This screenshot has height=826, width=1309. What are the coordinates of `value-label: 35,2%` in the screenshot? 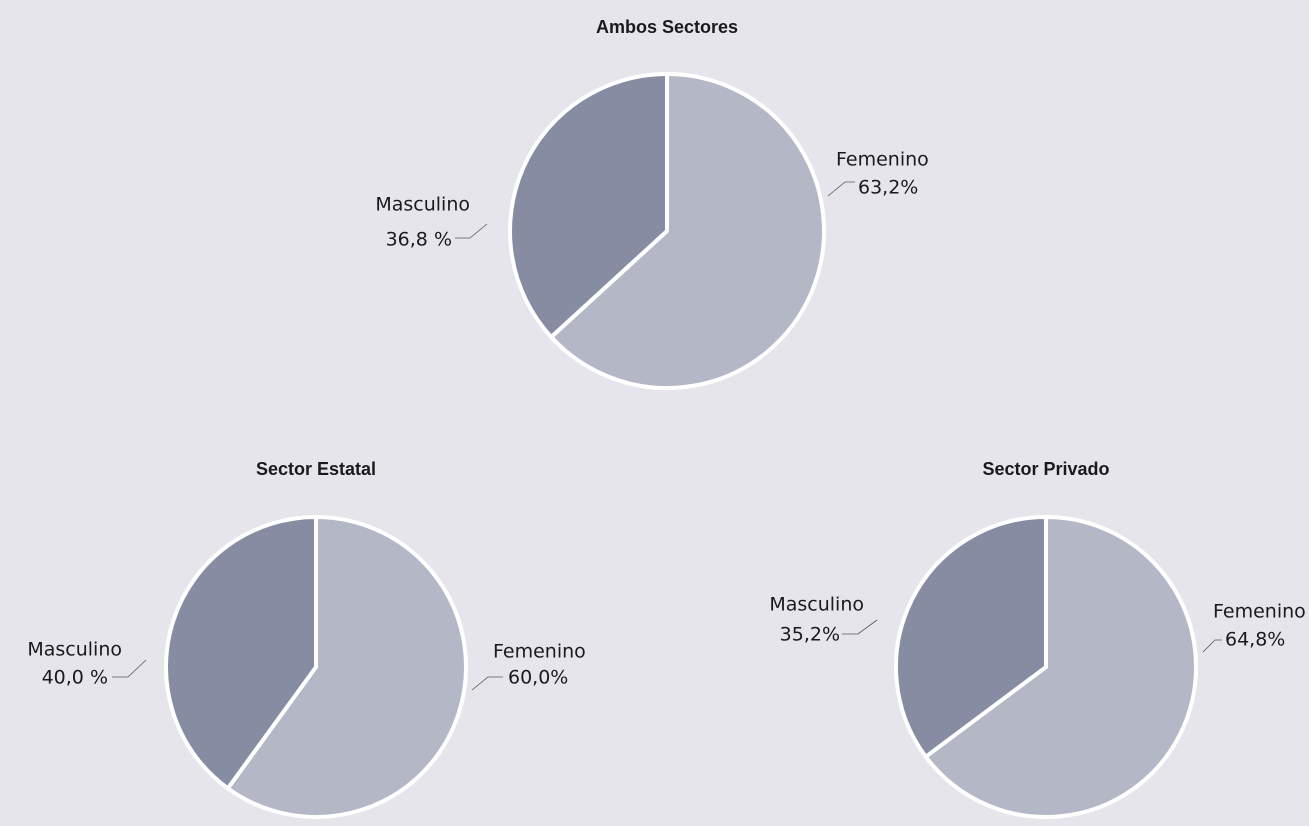 It's located at (810, 635).